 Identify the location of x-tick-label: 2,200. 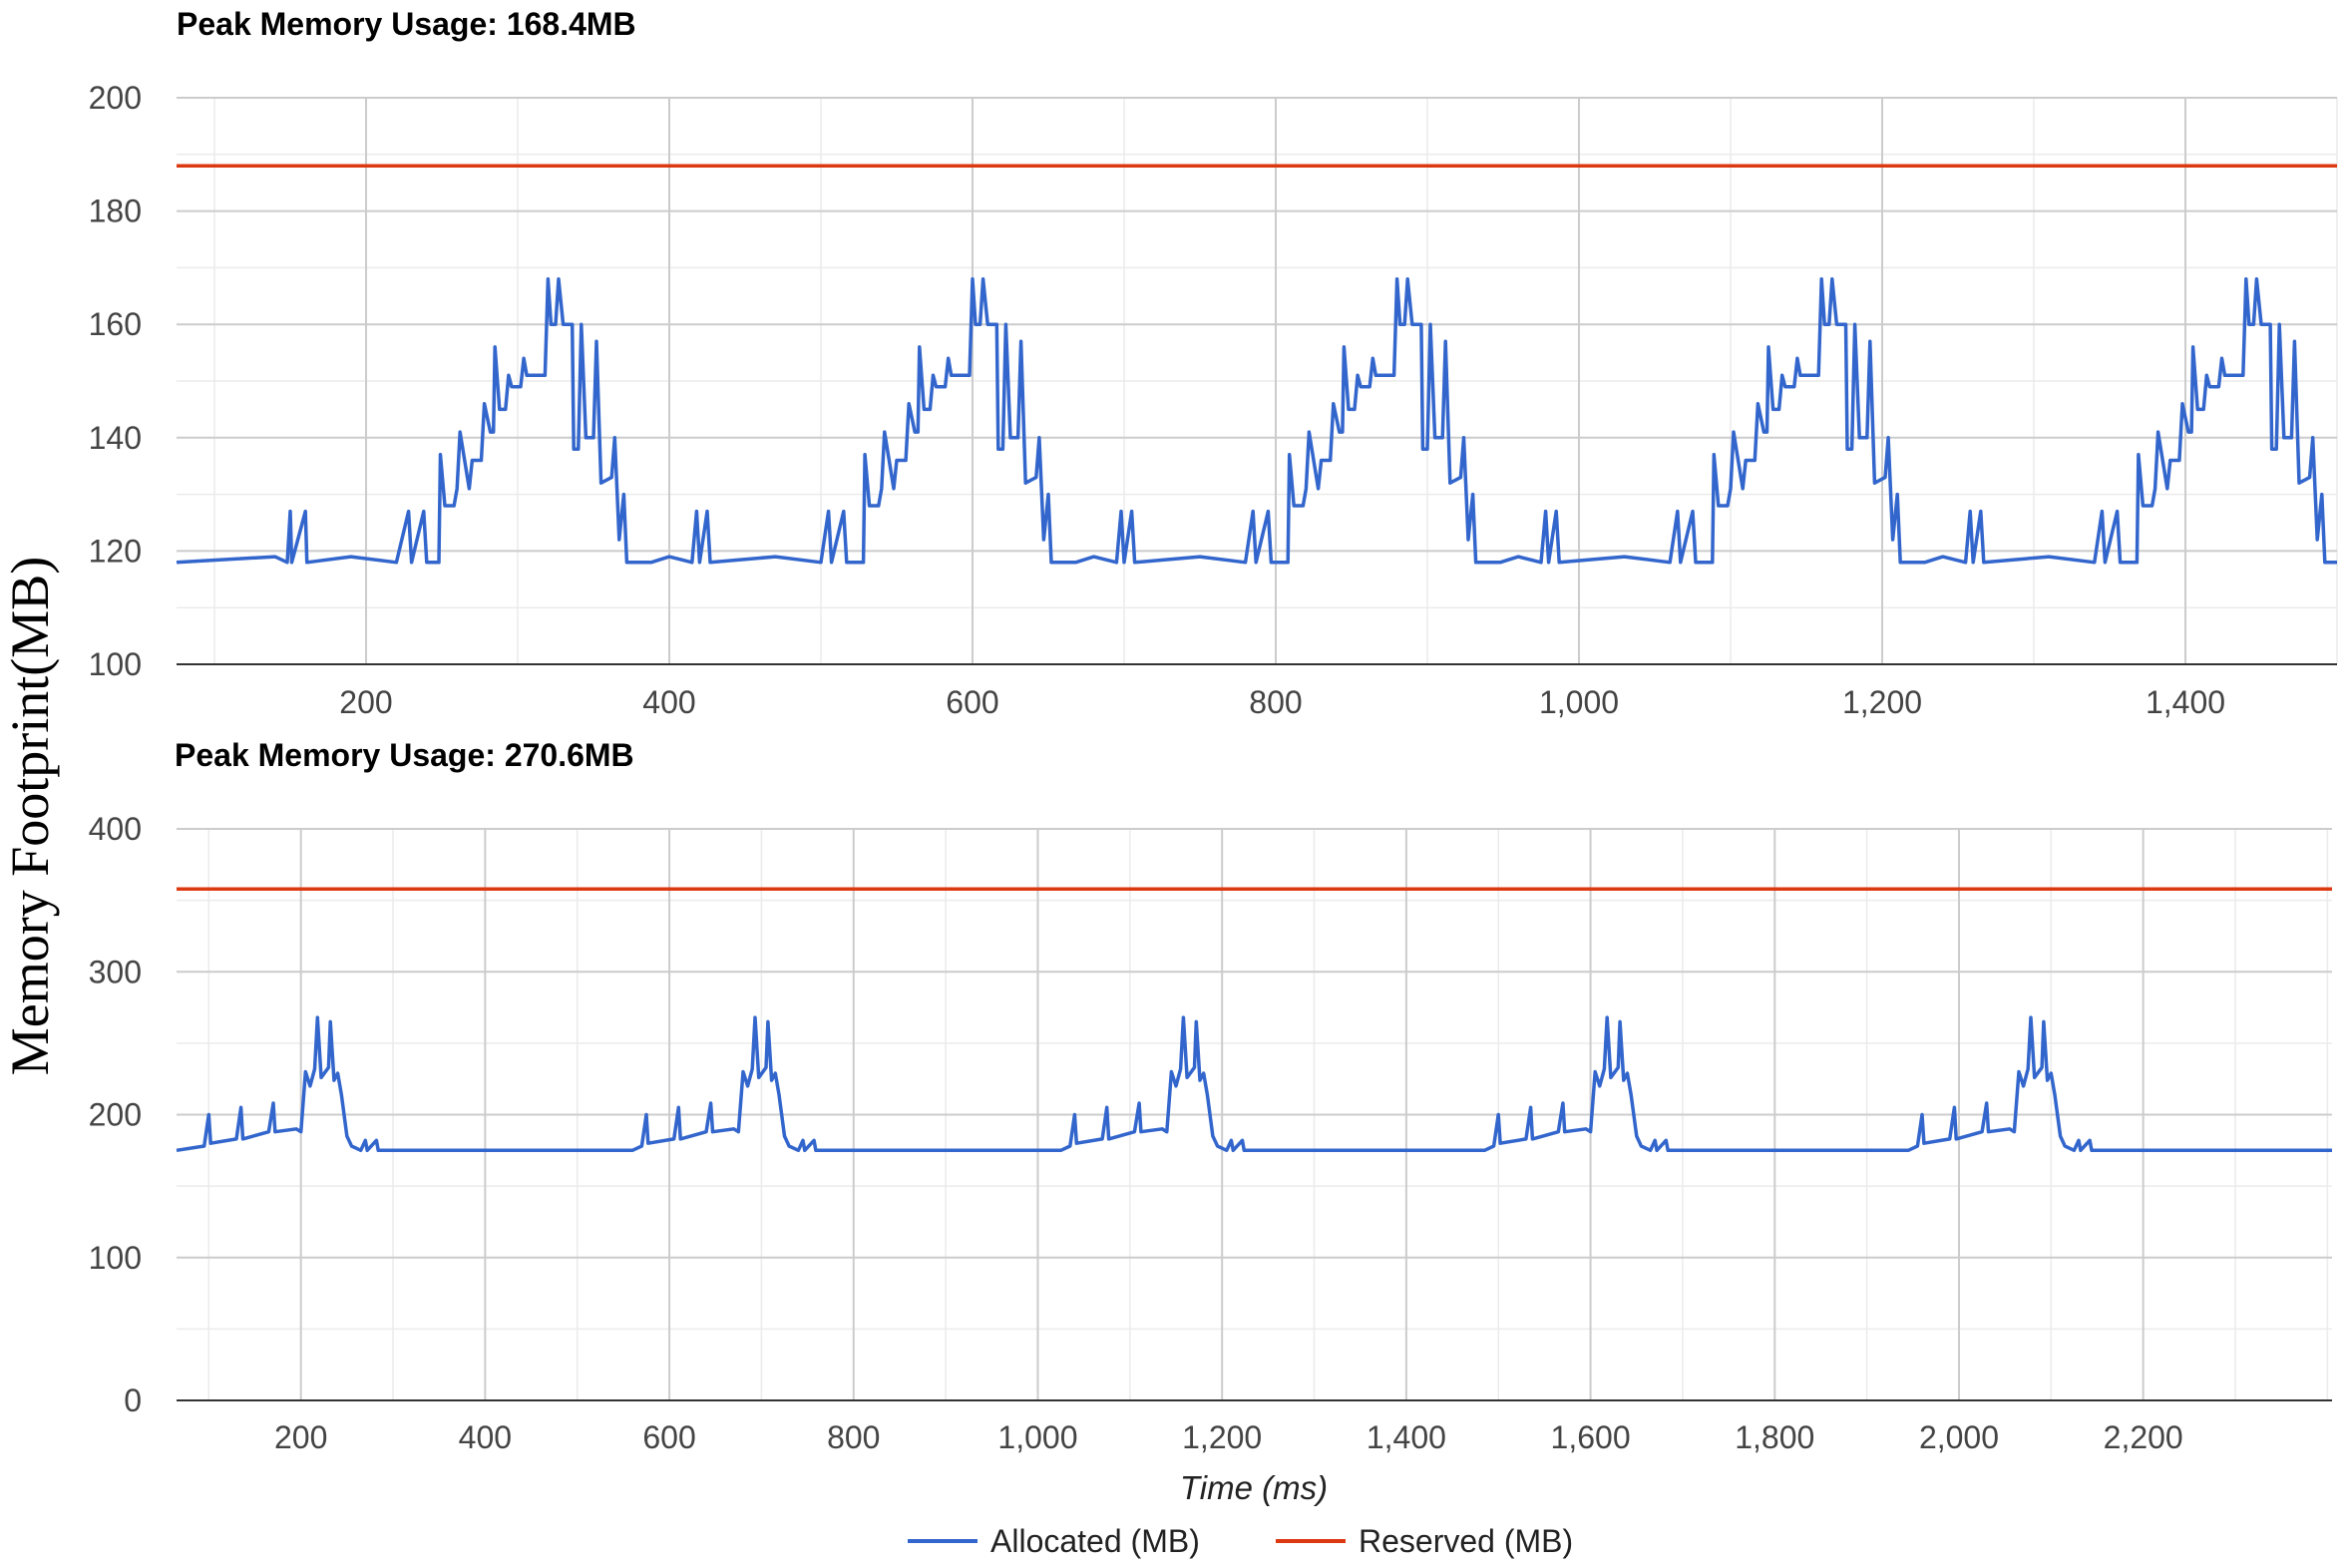
(2143, 1437).